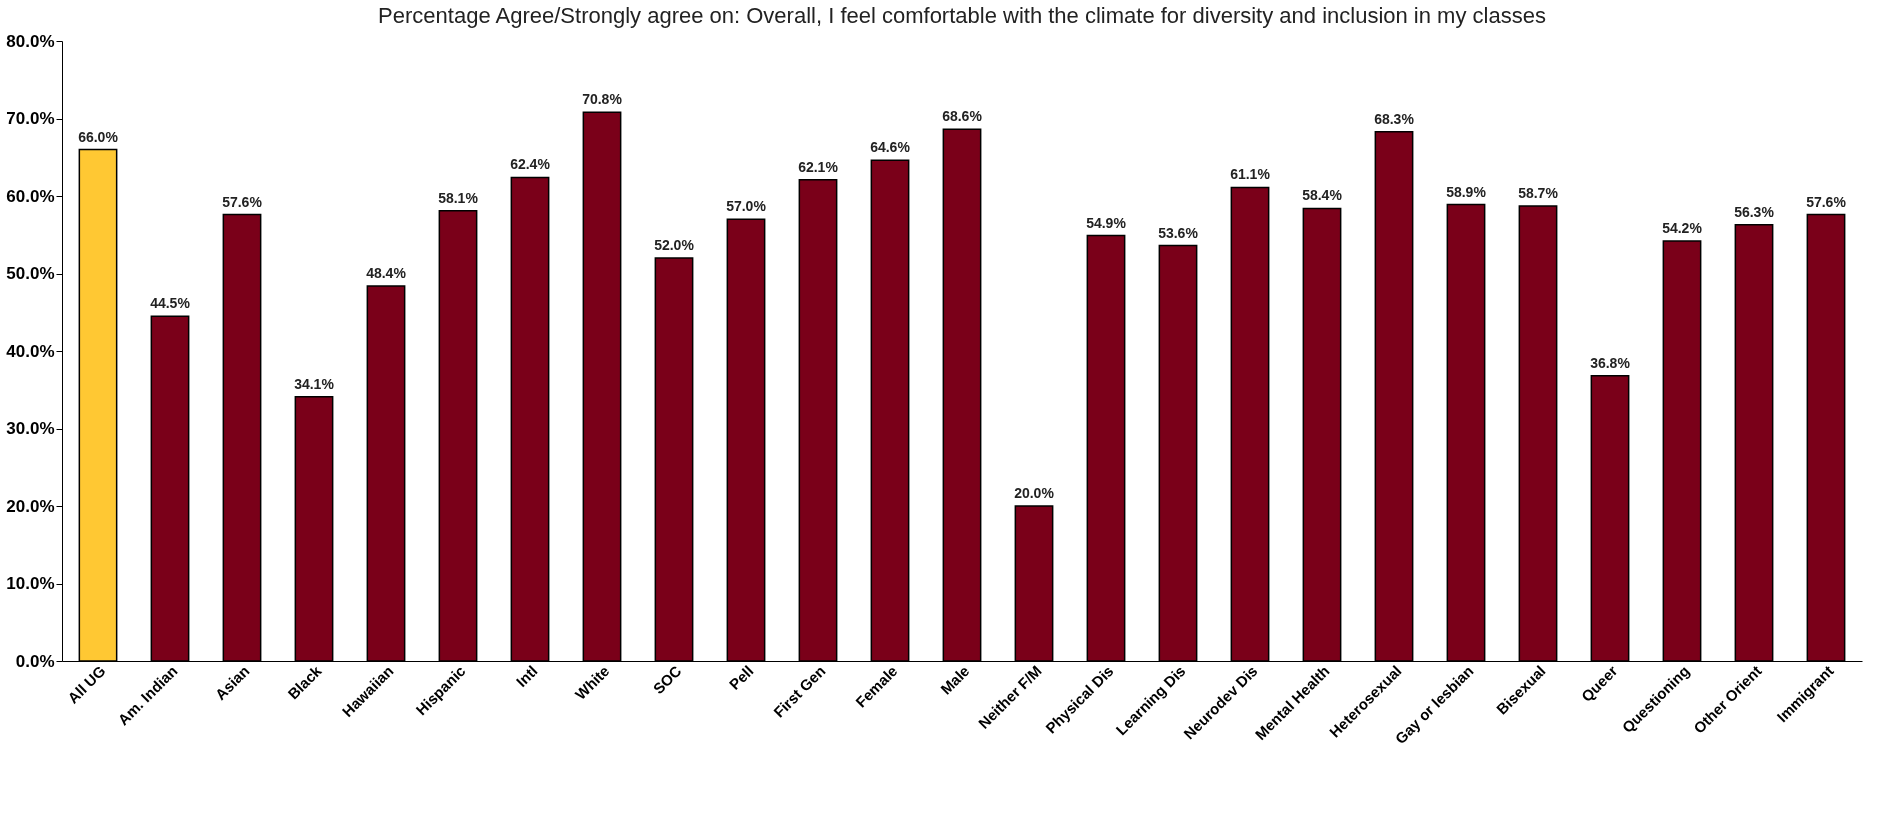 The image size is (1895, 813). I want to click on x-tick-label: All UG, so click(86, 684).